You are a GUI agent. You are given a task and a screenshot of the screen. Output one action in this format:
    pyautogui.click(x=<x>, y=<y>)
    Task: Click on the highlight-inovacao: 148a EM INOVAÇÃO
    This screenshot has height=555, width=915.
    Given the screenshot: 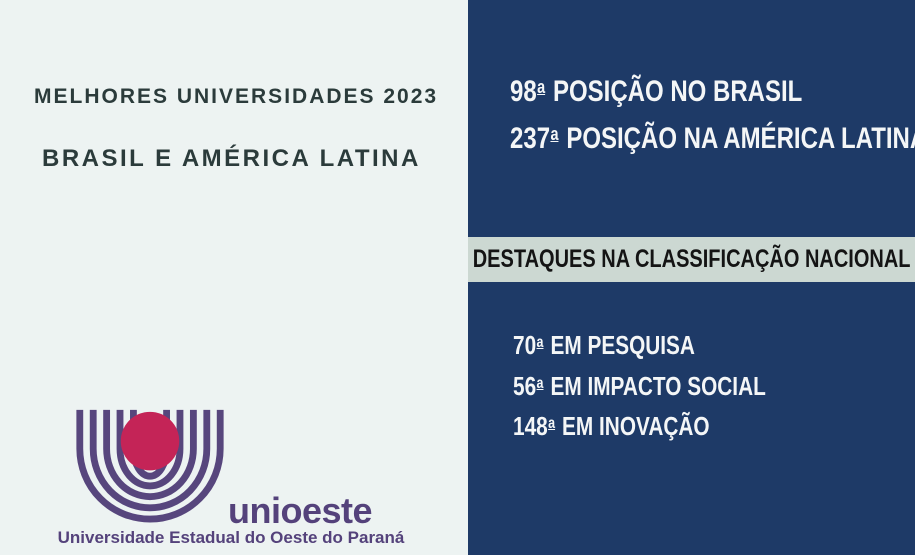 What is the action you would take?
    pyautogui.click(x=611, y=426)
    